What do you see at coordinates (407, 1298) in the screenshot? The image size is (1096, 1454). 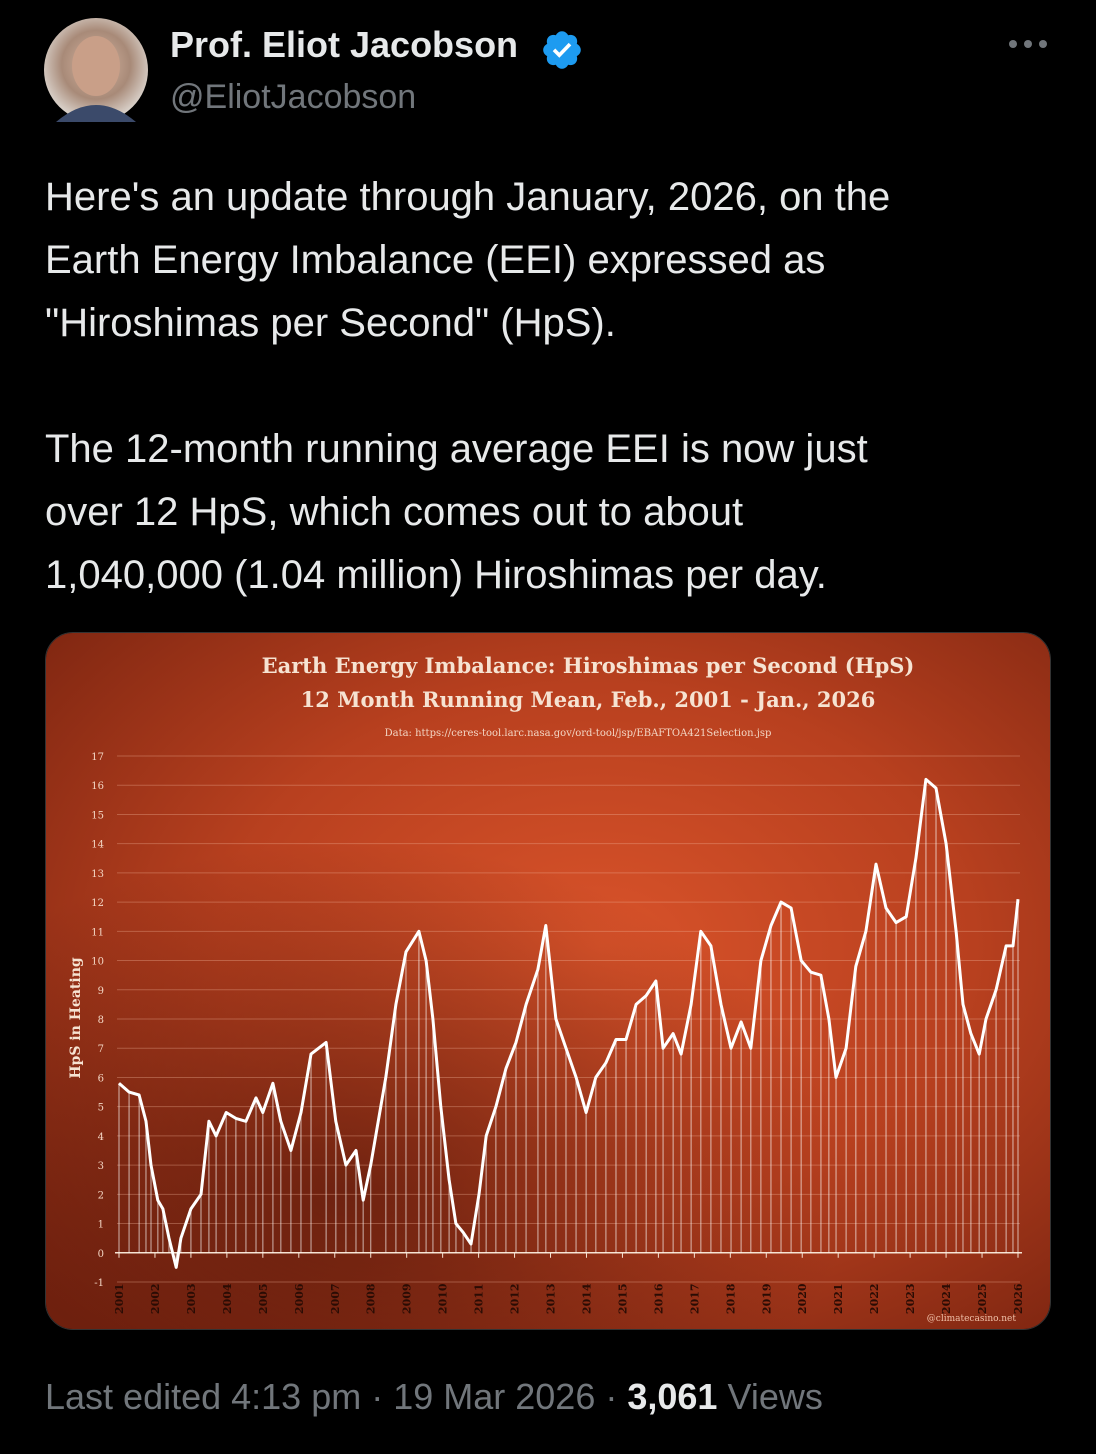 I see `x-tick-label: 2009` at bounding box center [407, 1298].